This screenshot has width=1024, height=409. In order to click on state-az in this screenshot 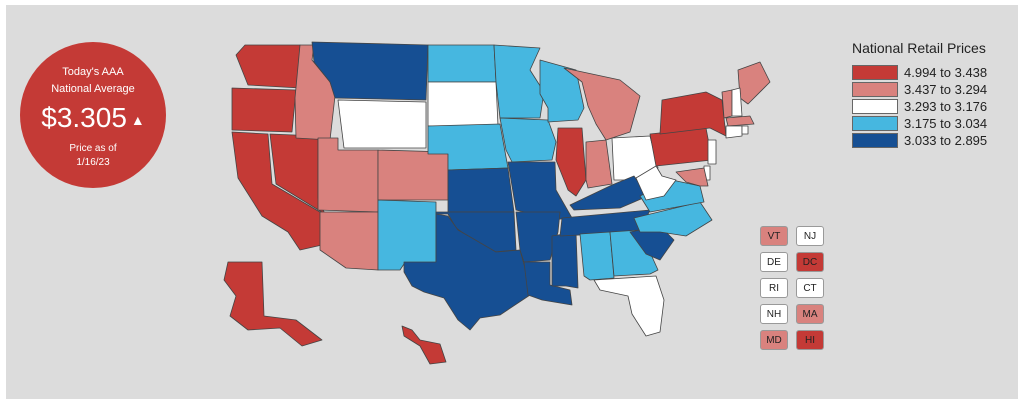, I will do `click(349, 241)`.